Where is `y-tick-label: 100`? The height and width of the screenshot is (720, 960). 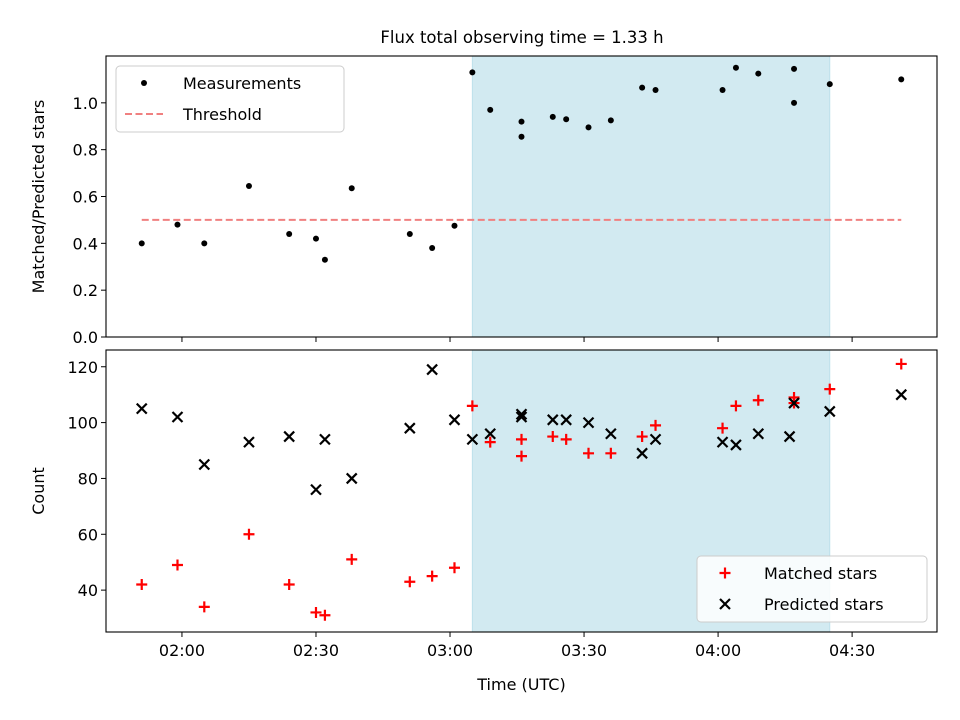 y-tick-label: 100 is located at coordinates (82, 423).